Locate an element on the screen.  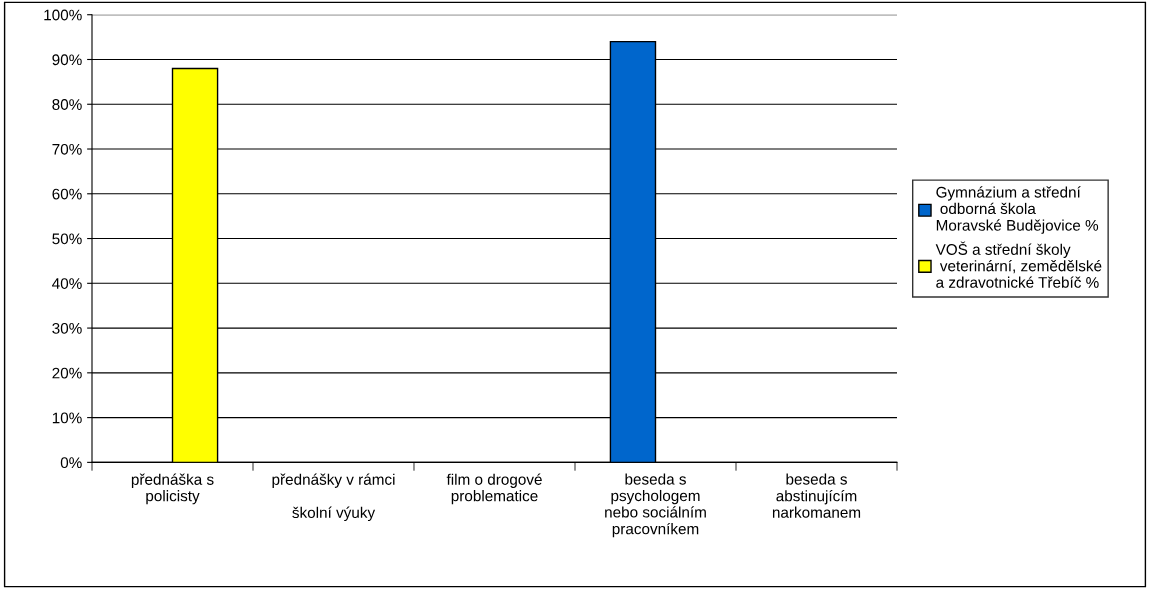
y-tick-label: 10% is located at coordinates (67, 418).